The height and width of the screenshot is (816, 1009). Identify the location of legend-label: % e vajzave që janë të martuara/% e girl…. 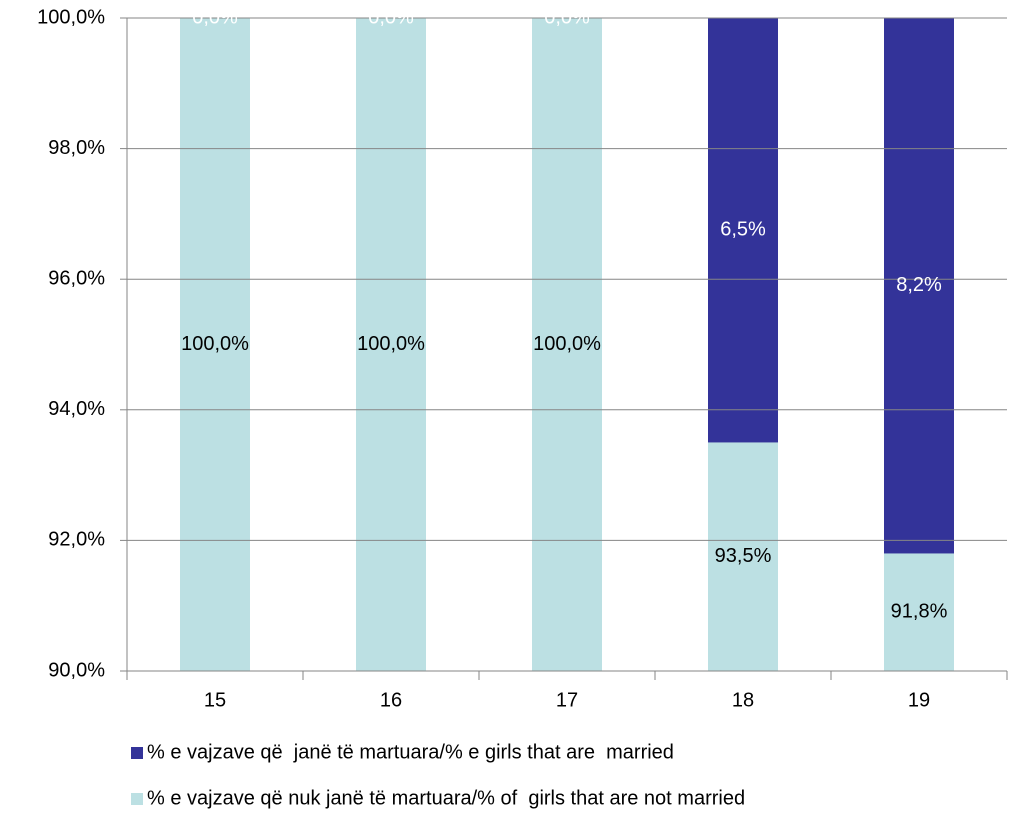
(410, 752).